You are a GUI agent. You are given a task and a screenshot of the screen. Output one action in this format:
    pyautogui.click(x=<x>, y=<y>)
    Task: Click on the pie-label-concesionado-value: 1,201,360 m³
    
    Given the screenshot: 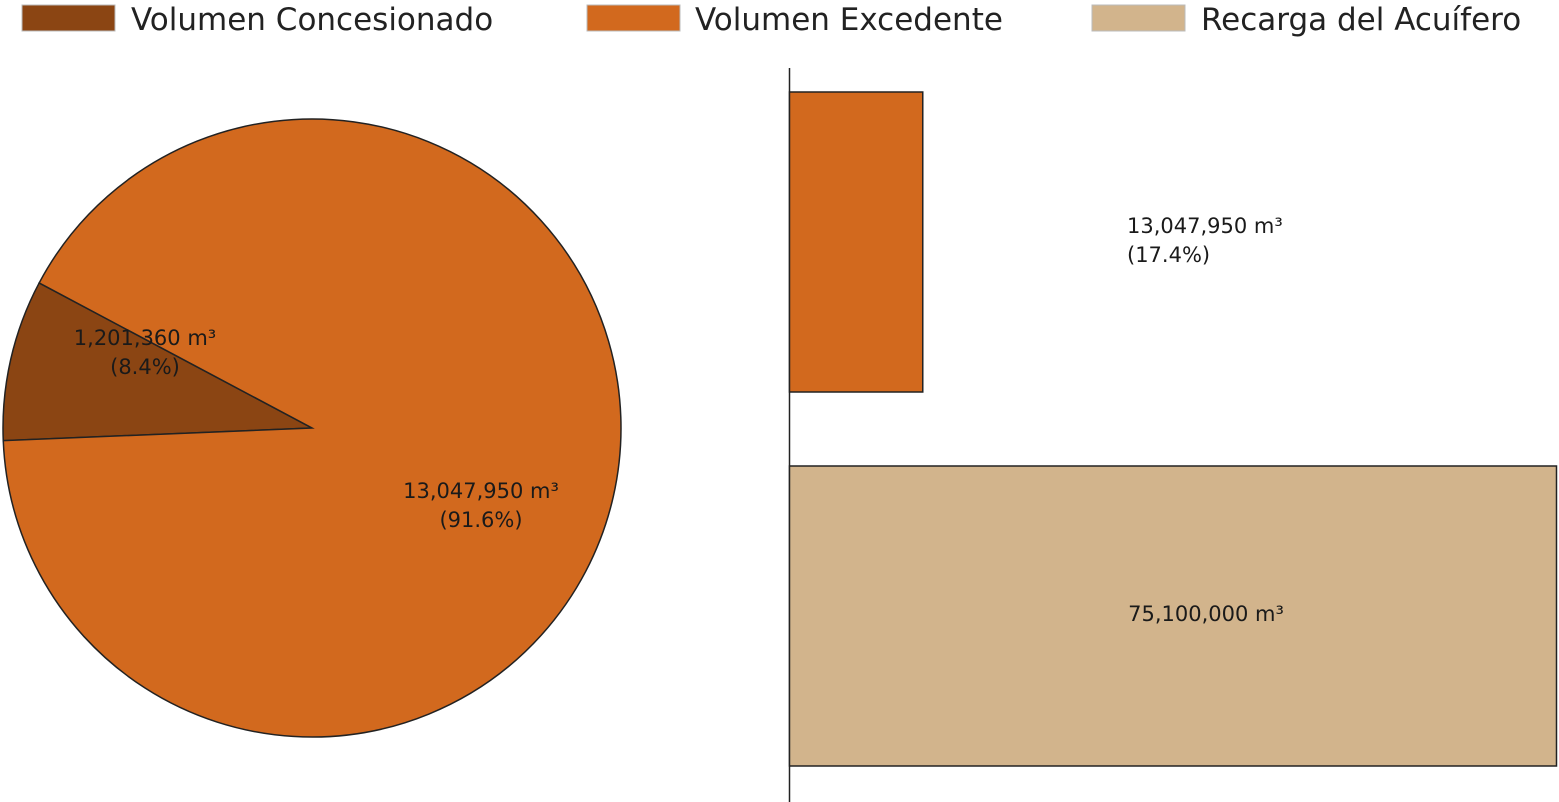 What is the action you would take?
    pyautogui.click(x=145, y=338)
    